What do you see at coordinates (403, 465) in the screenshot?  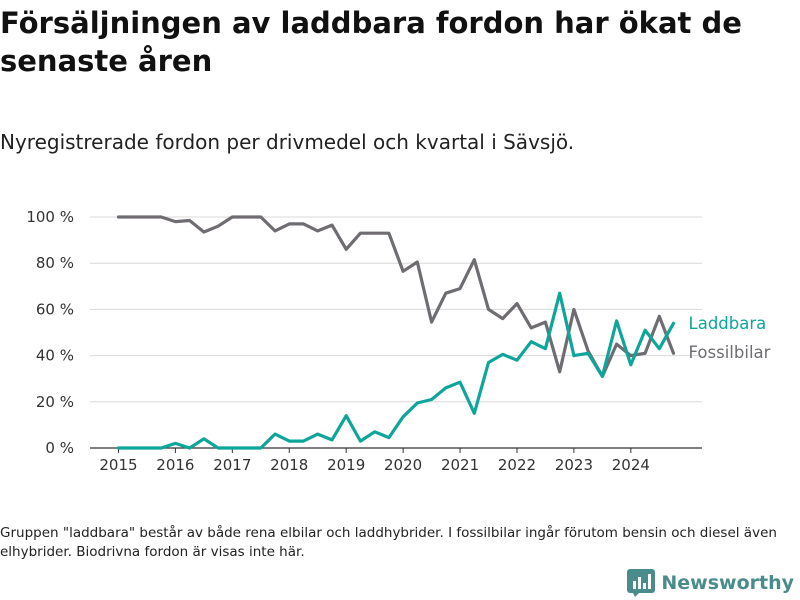 I see `x-tick-label: 2020` at bounding box center [403, 465].